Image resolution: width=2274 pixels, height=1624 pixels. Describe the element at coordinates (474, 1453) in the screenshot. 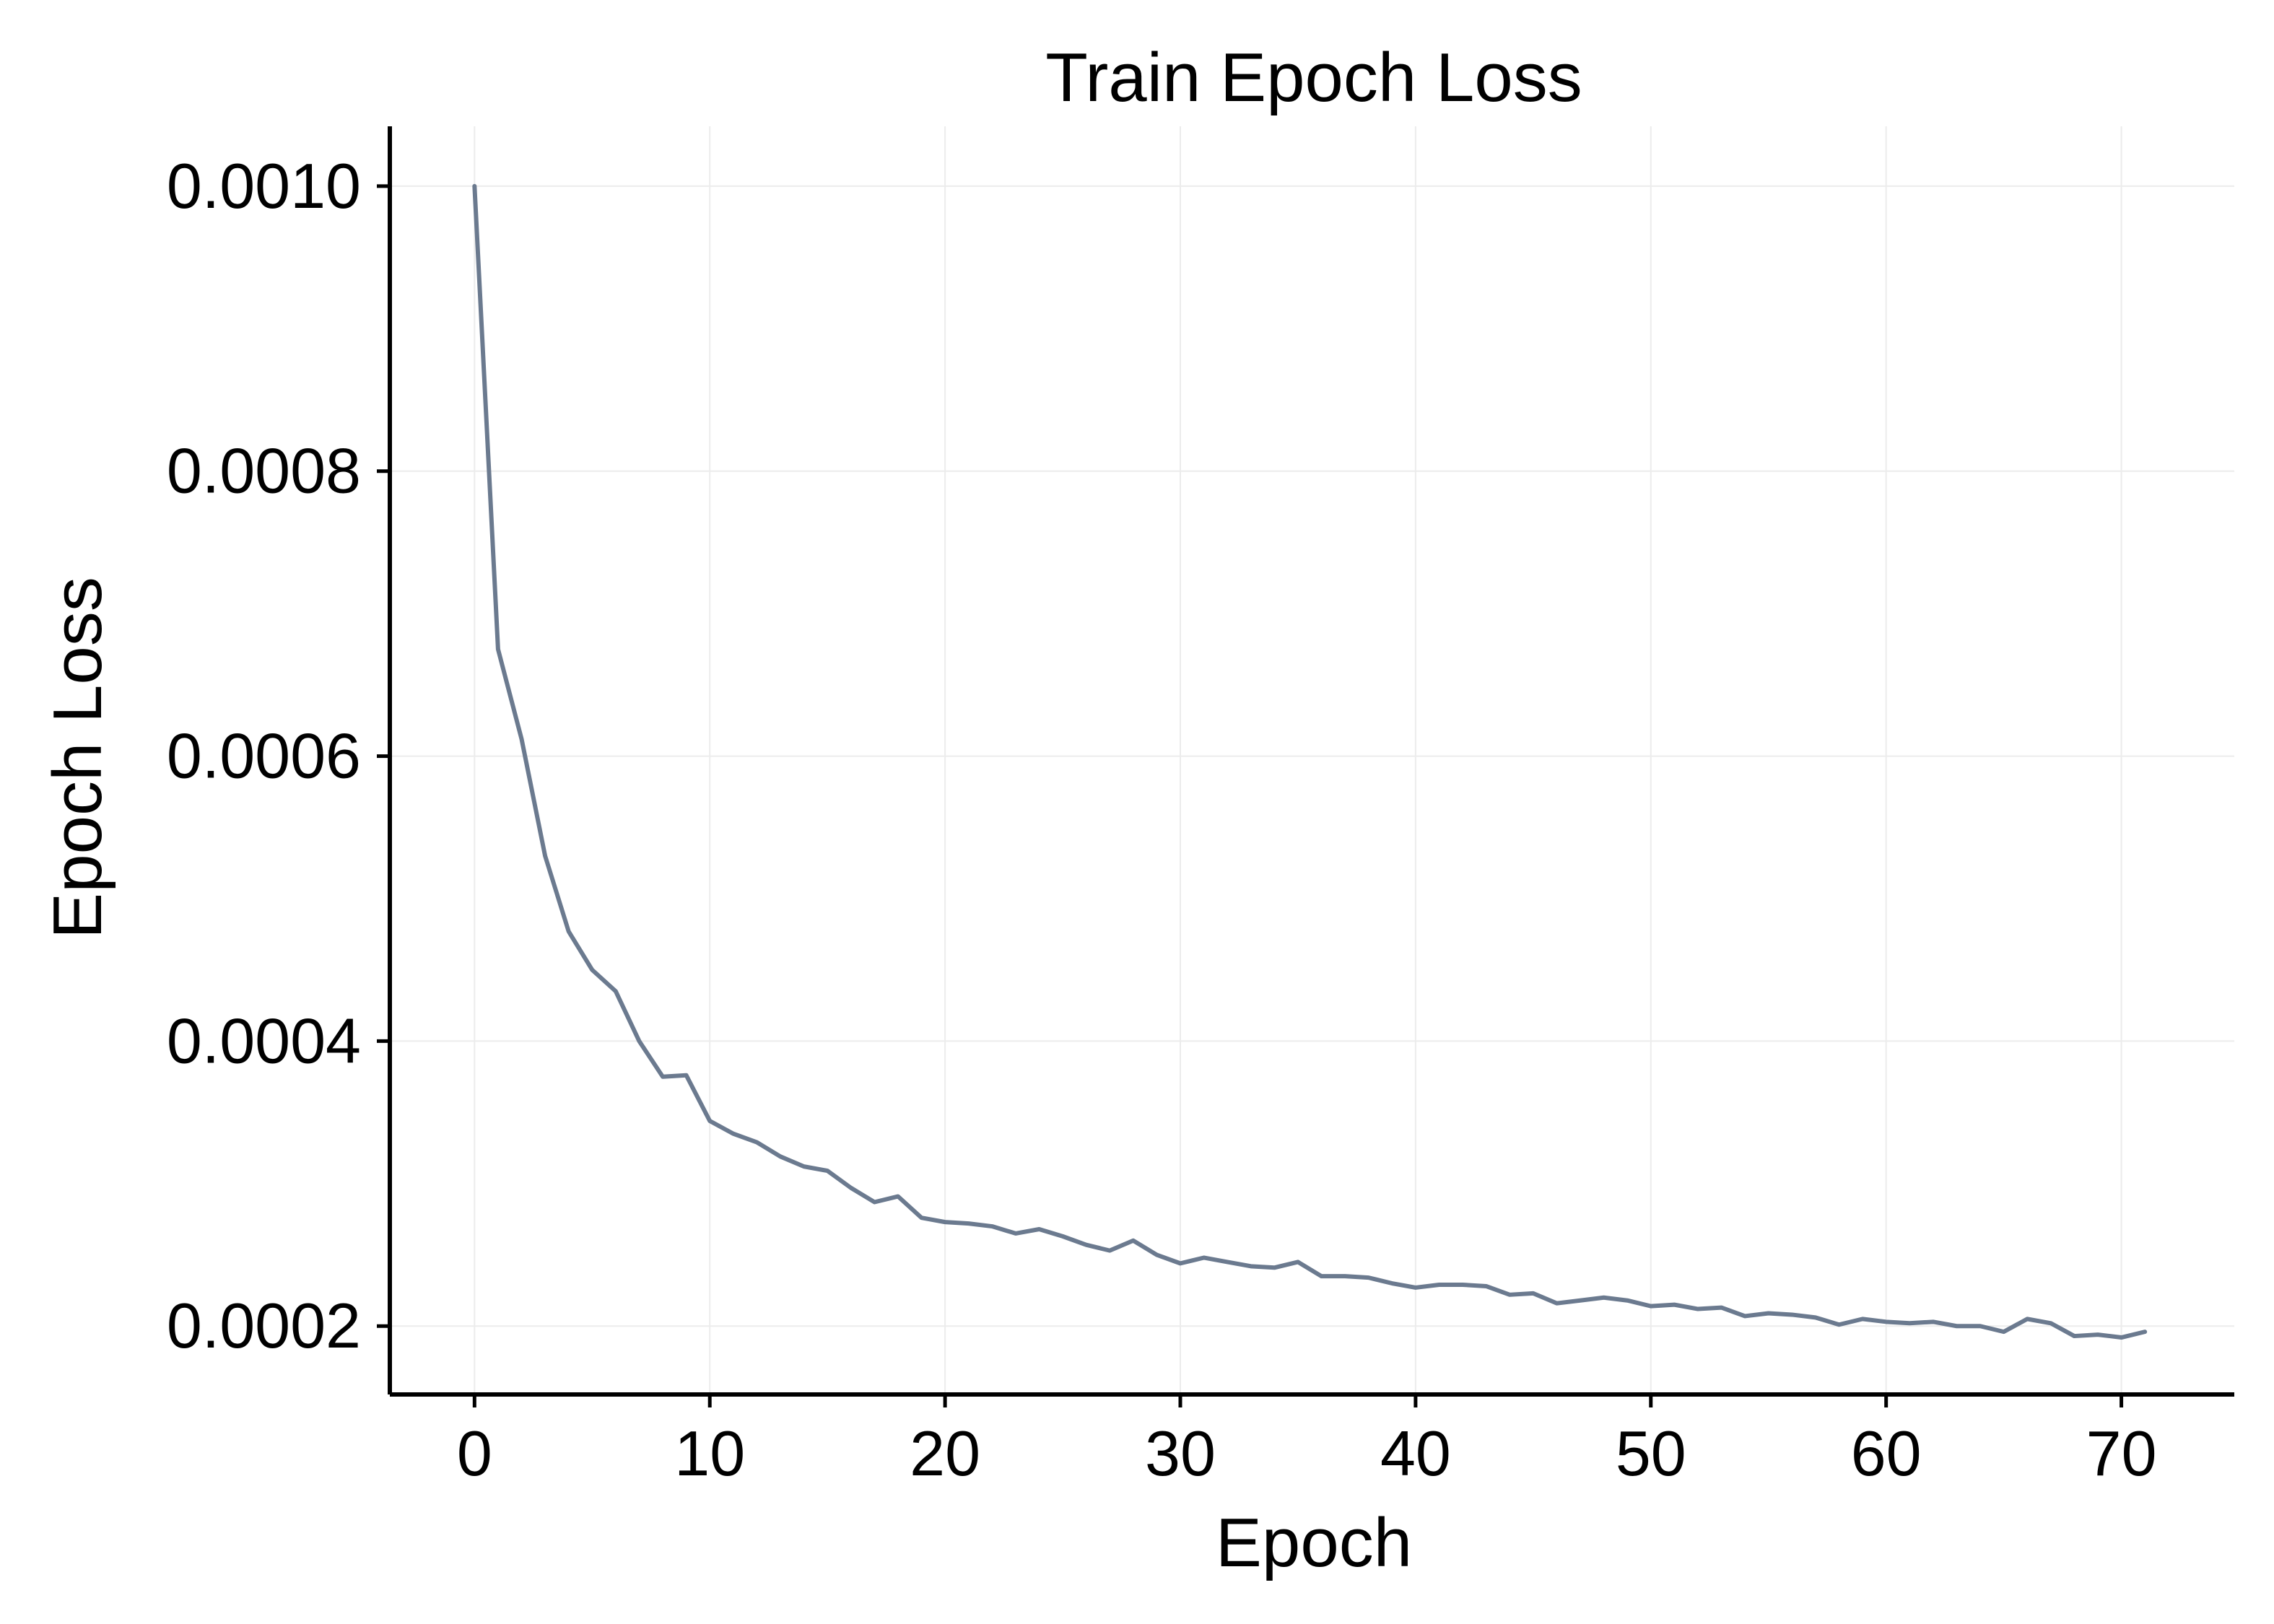

I see `x-tick-label: 0` at that location.